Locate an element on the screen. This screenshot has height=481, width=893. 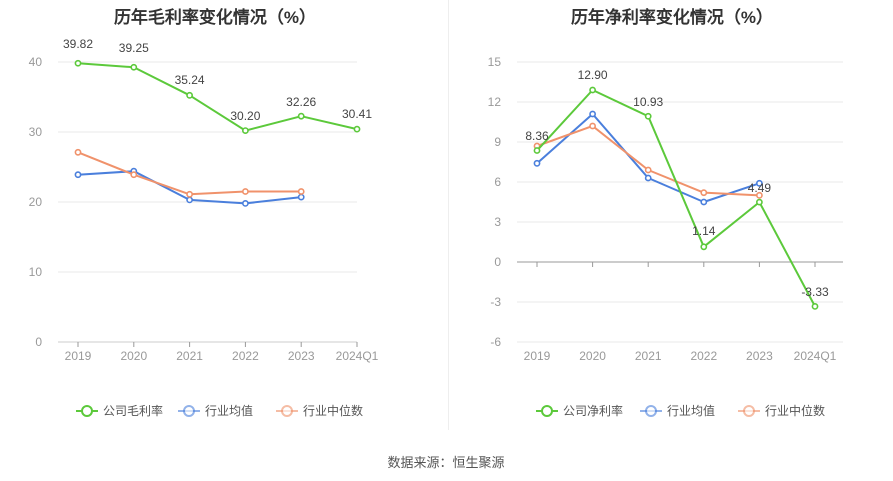
series-line-公司毛利率 is located at coordinates (217, 97).